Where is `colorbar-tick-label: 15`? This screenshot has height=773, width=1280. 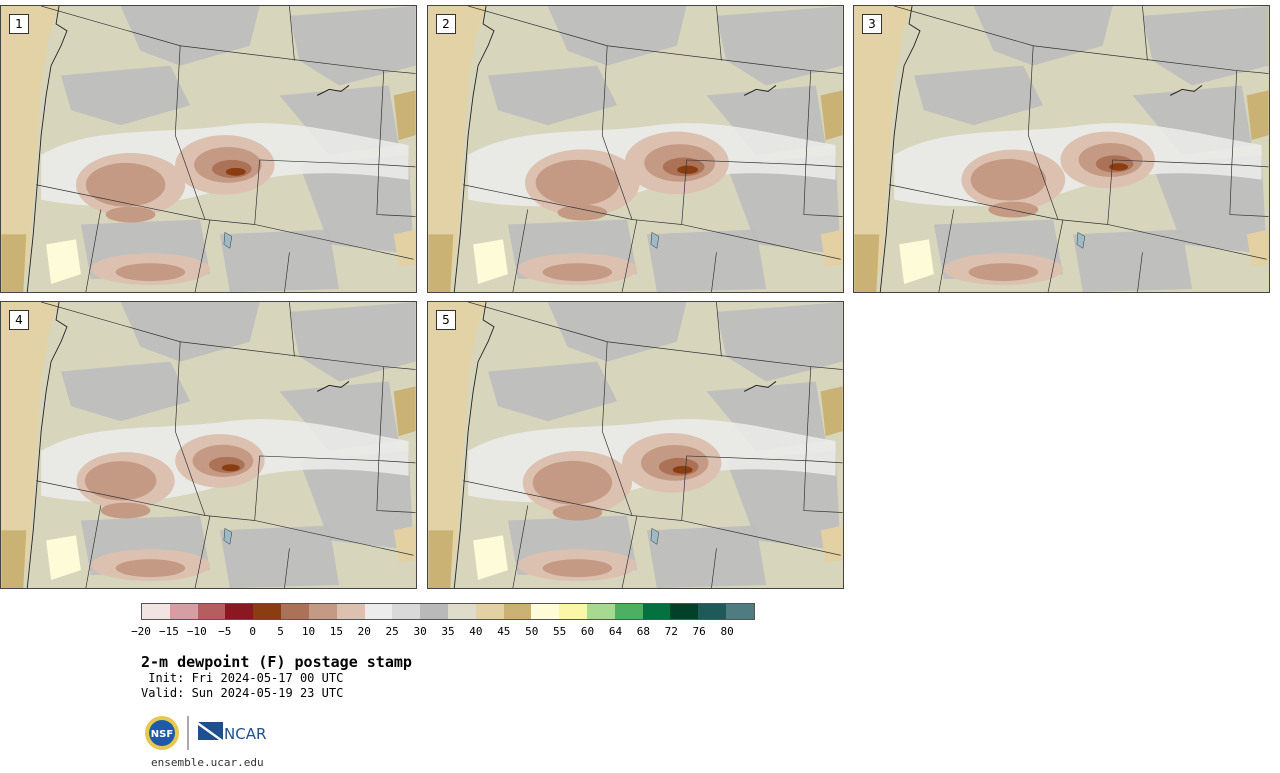 colorbar-tick-label: 15 is located at coordinates (336, 631).